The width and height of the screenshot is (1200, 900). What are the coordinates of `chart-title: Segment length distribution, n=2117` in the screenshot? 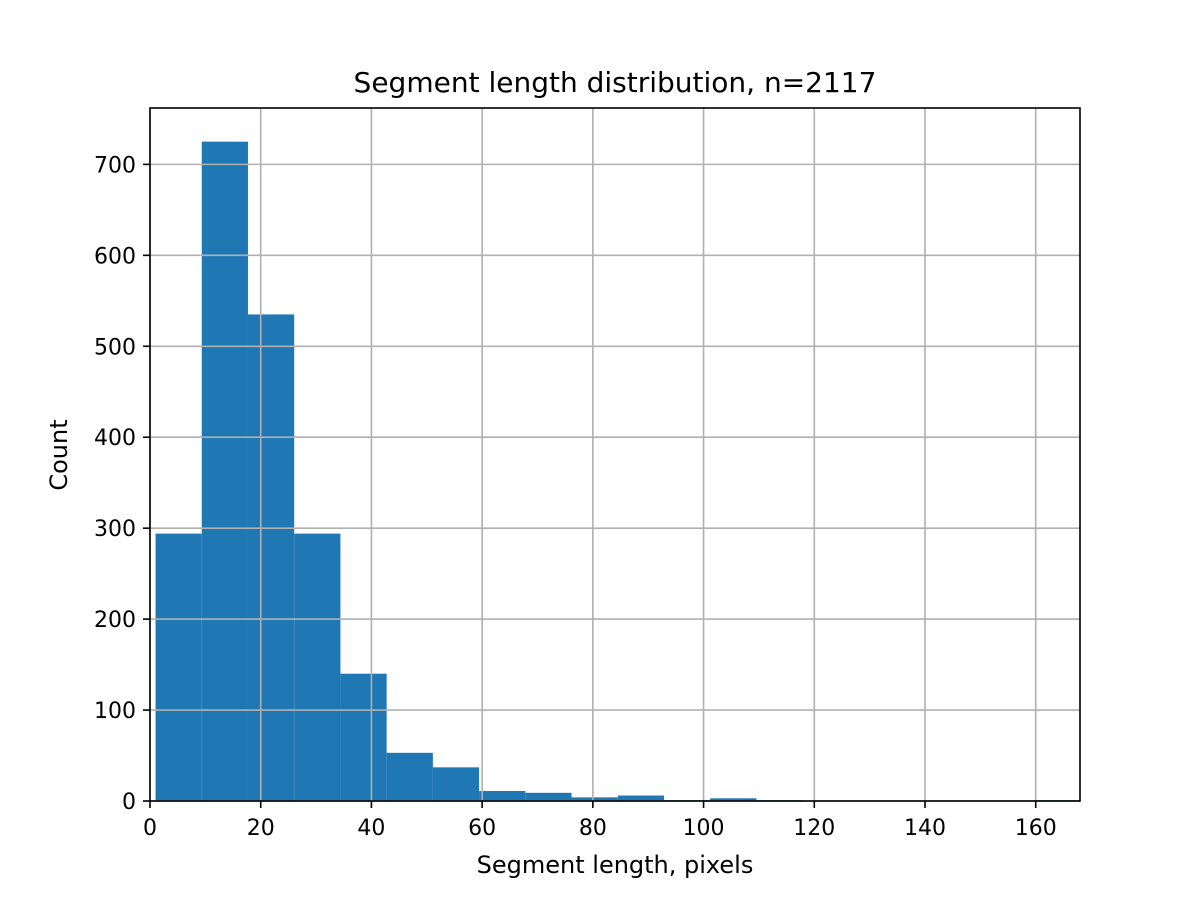 It's located at (615, 82).